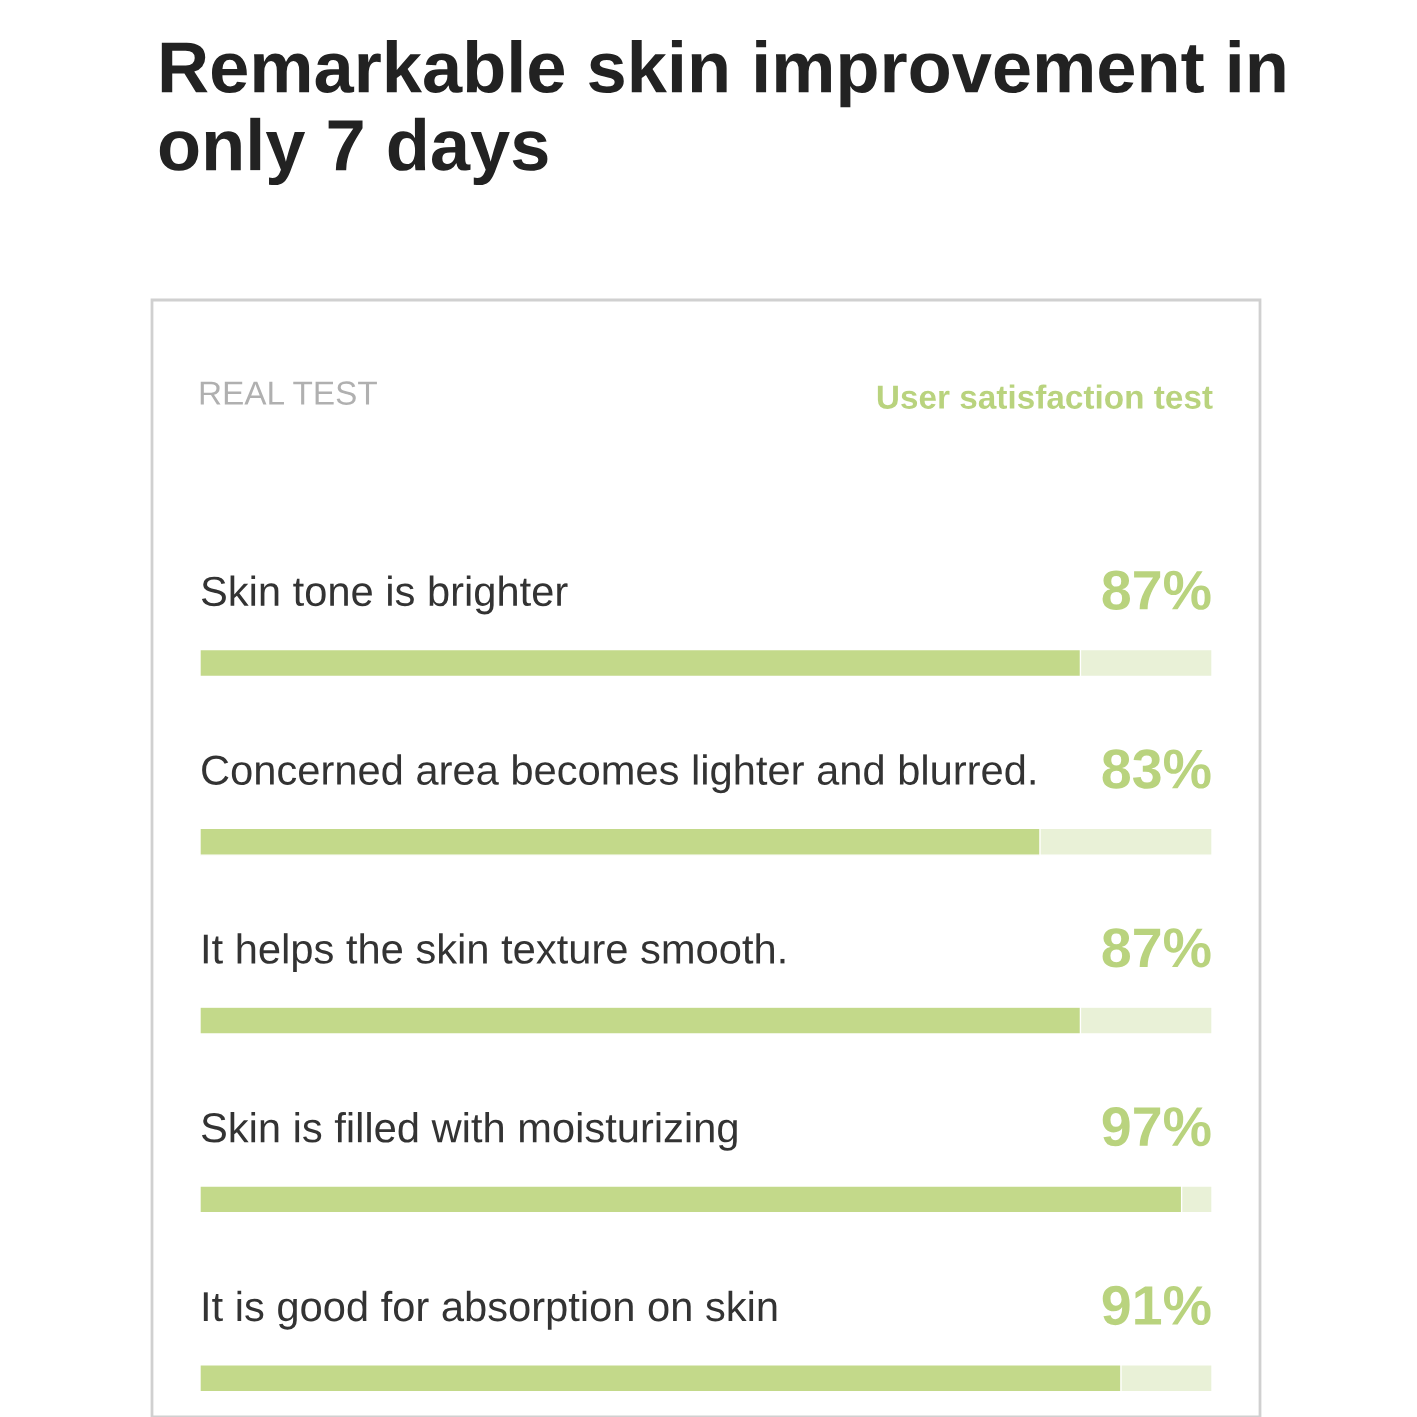 The width and height of the screenshot is (1417, 1417). I want to click on y-tick-label: Skin tone is brighter, so click(384, 595).